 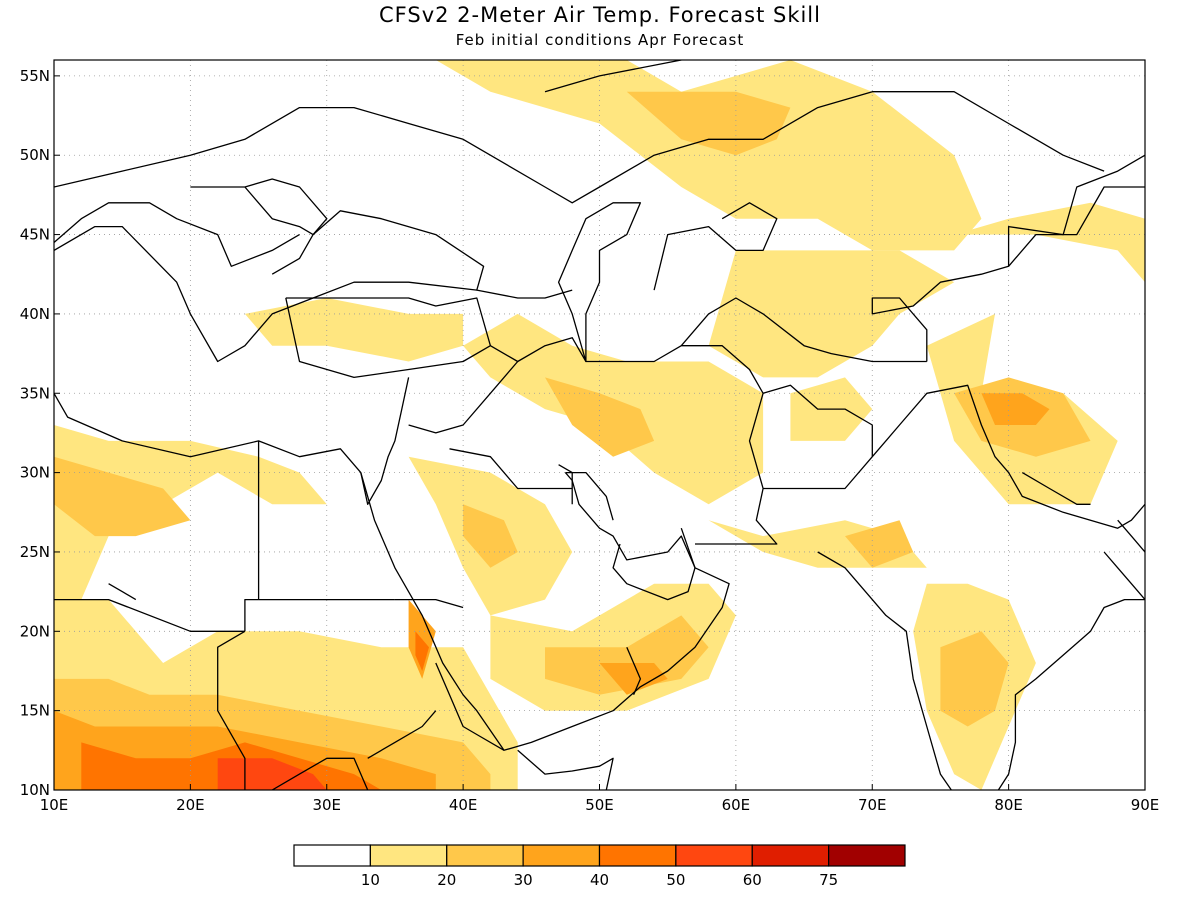 What do you see at coordinates (35, 790) in the screenshot?
I see `lat-tick-label: 10N` at bounding box center [35, 790].